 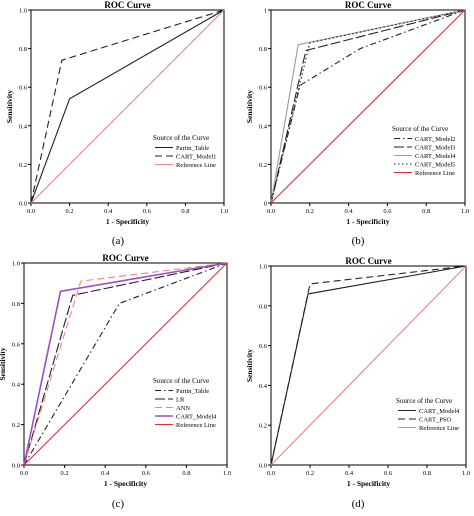 I want to click on panel-label: (d), so click(x=358, y=504).